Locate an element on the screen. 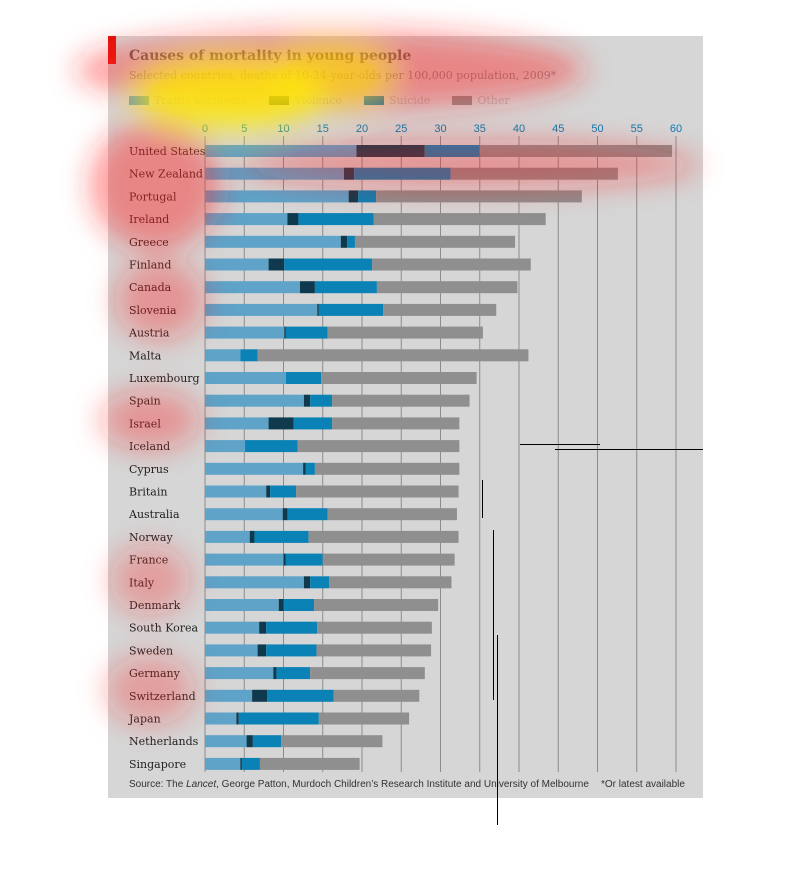  category-label: Switzerland is located at coordinates (162, 696).